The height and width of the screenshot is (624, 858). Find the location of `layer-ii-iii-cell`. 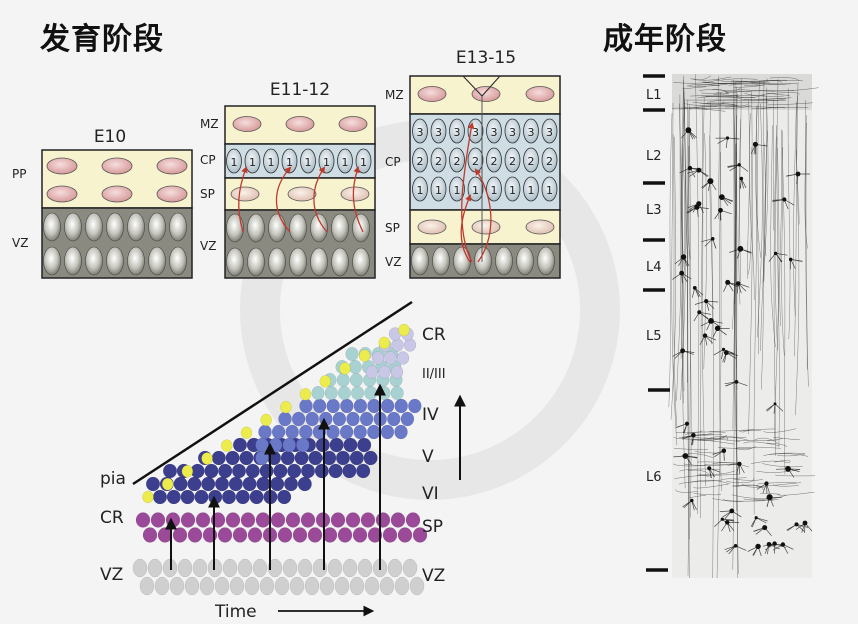

layer-ii-iii-cell is located at coordinates (372, 372).